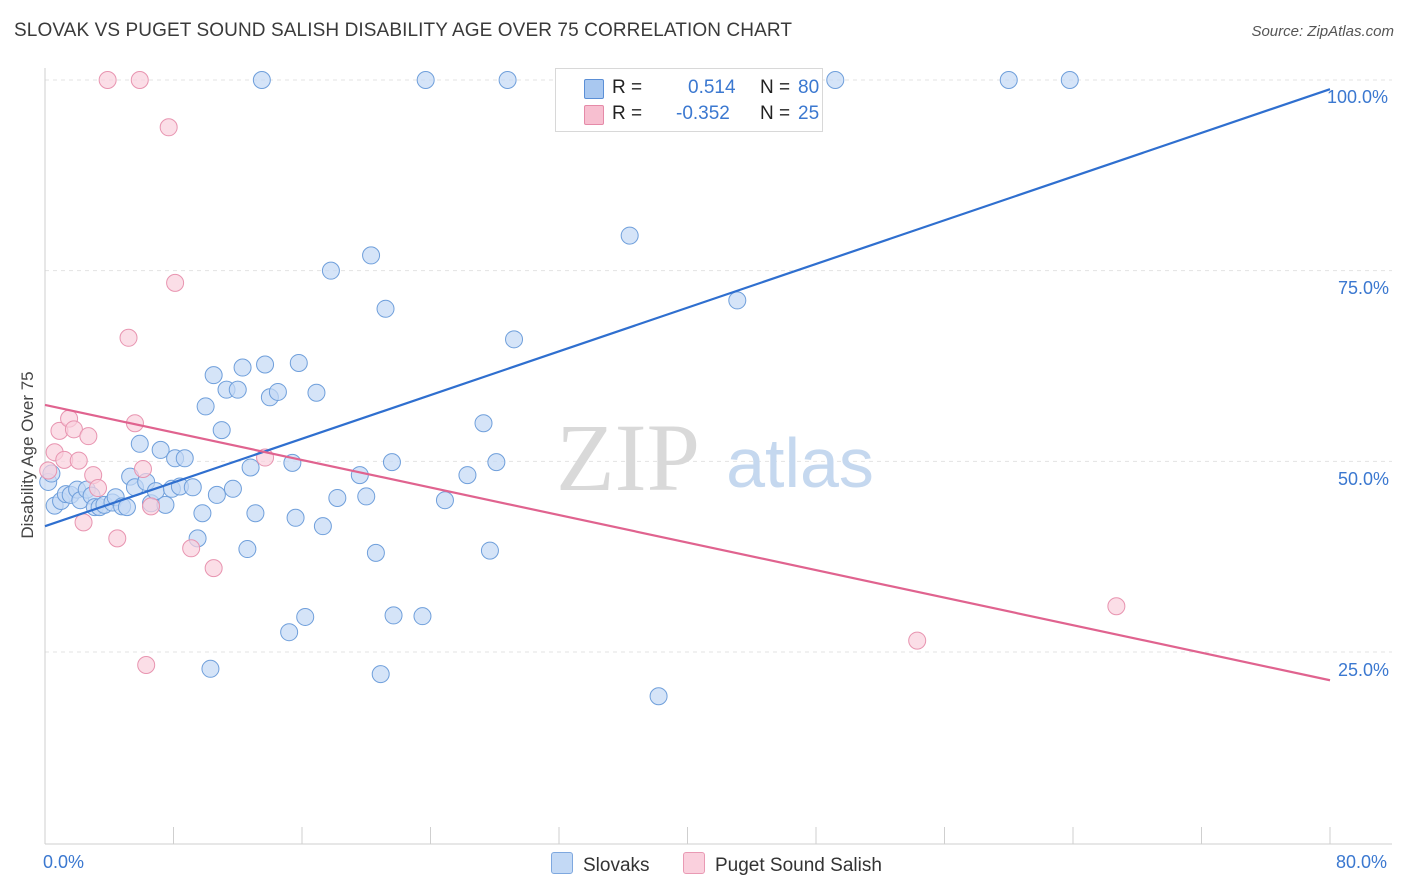 The image size is (1406, 892). I want to click on x-tick-label-max: 80.0%, so click(1362, 862).